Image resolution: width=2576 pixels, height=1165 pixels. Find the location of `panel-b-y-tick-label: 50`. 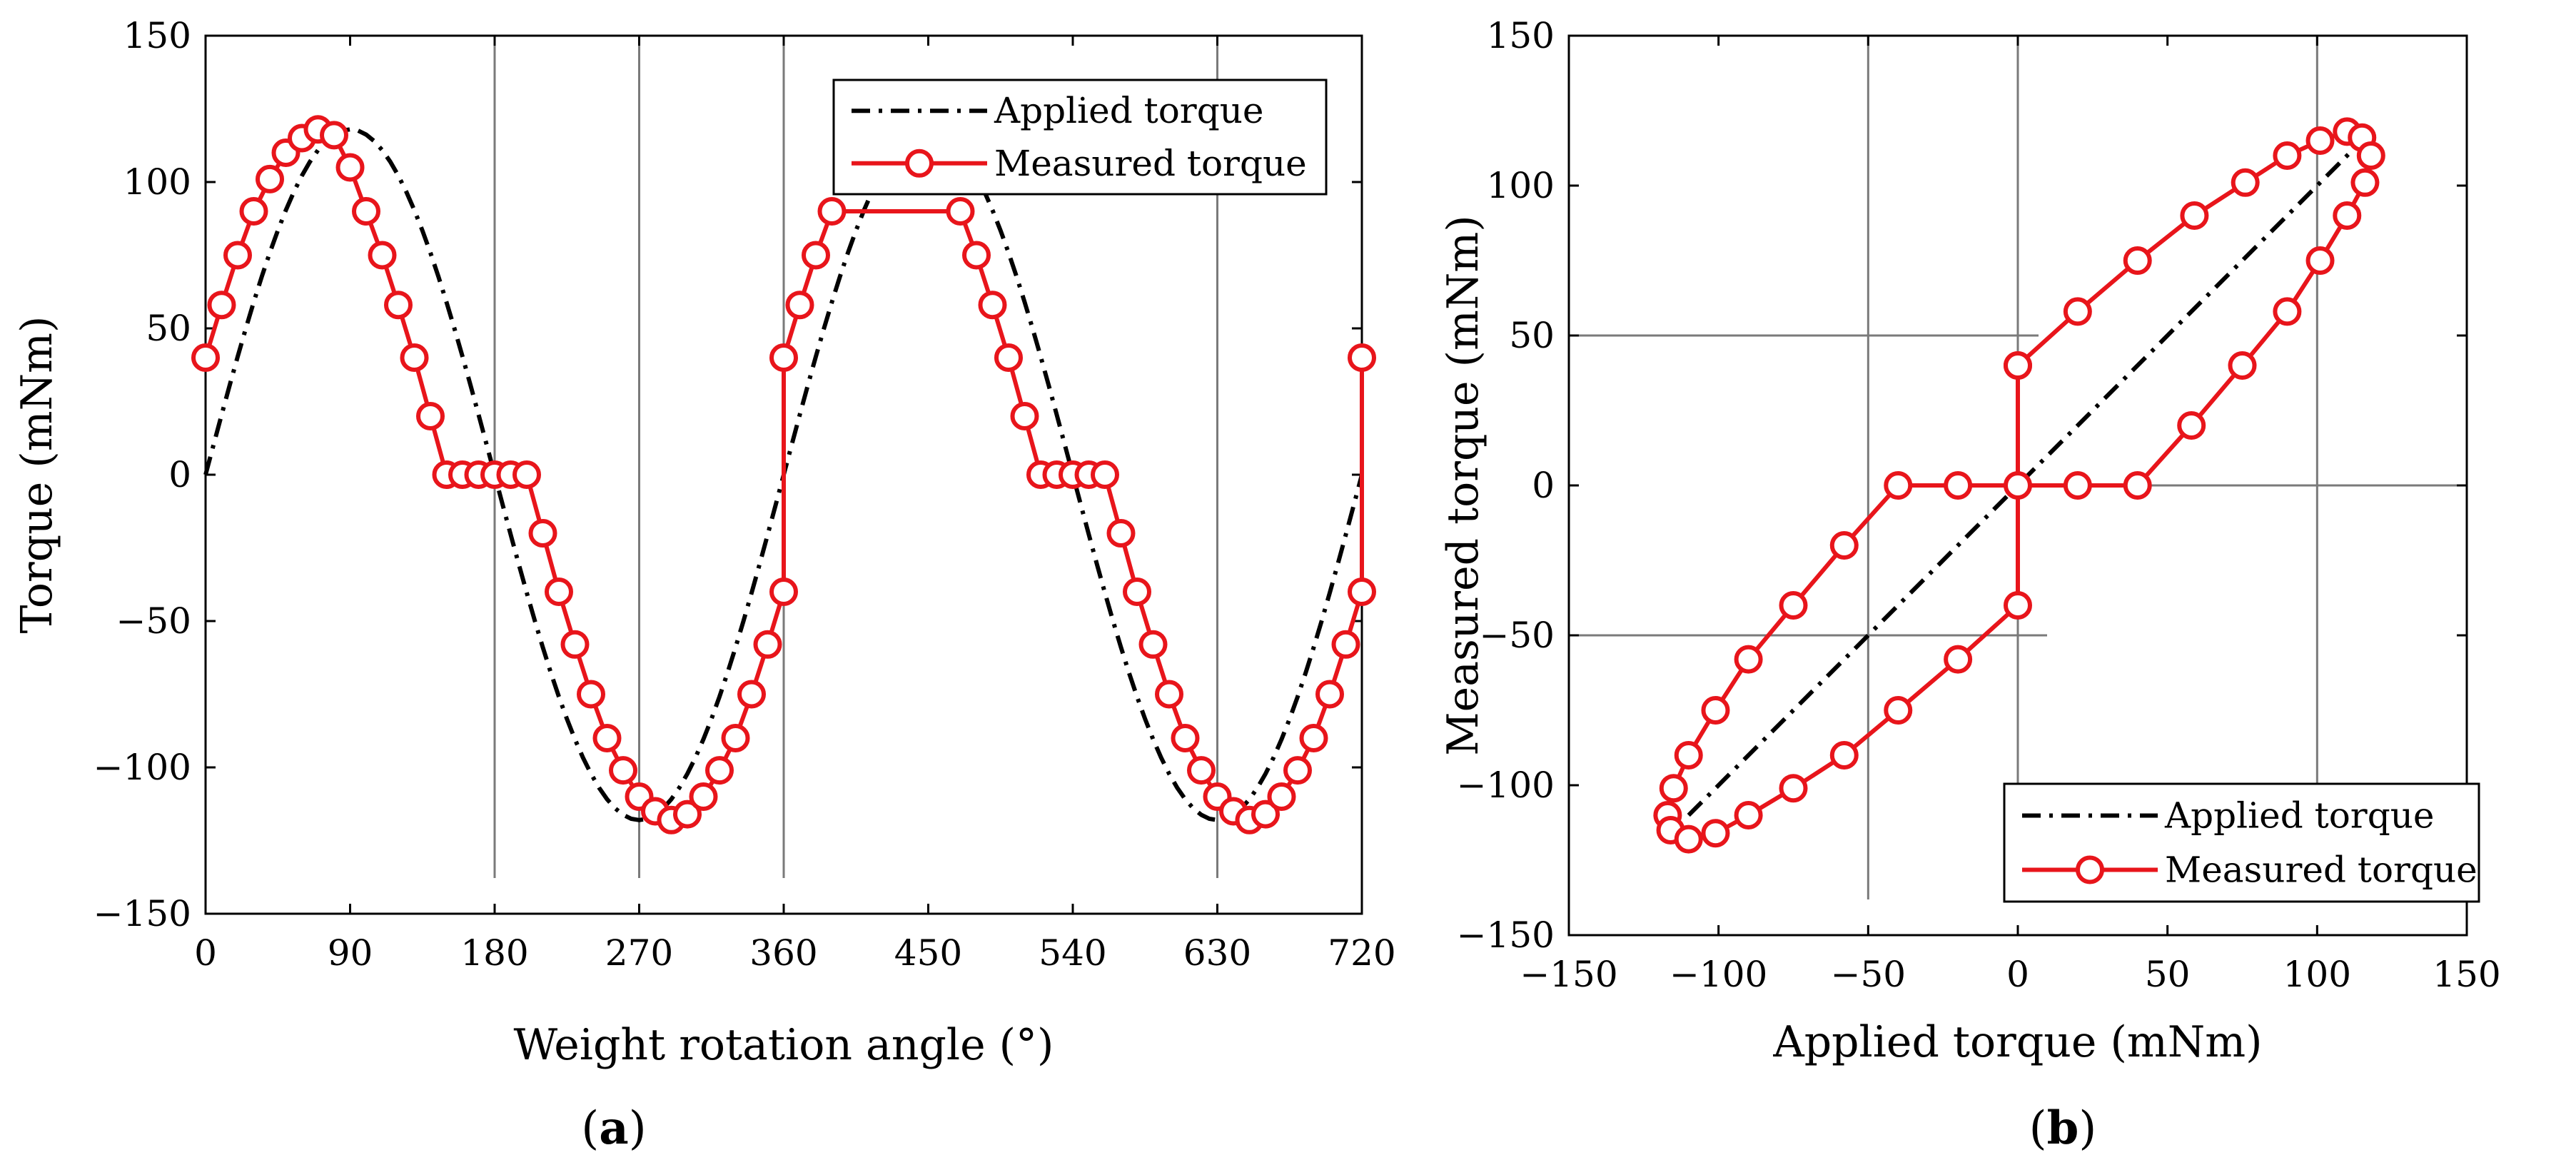

panel-b-y-tick-label: 50 is located at coordinates (1532, 335).